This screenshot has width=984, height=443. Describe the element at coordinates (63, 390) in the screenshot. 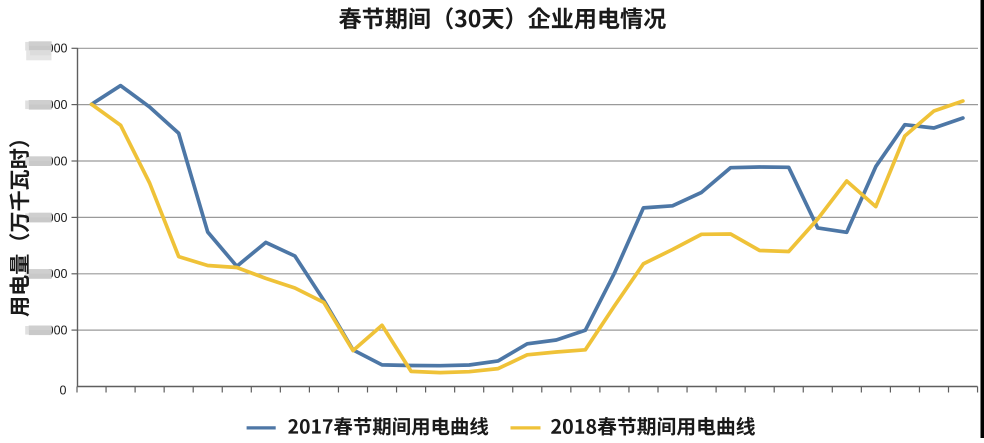

I see `svg-text: 0` at that location.